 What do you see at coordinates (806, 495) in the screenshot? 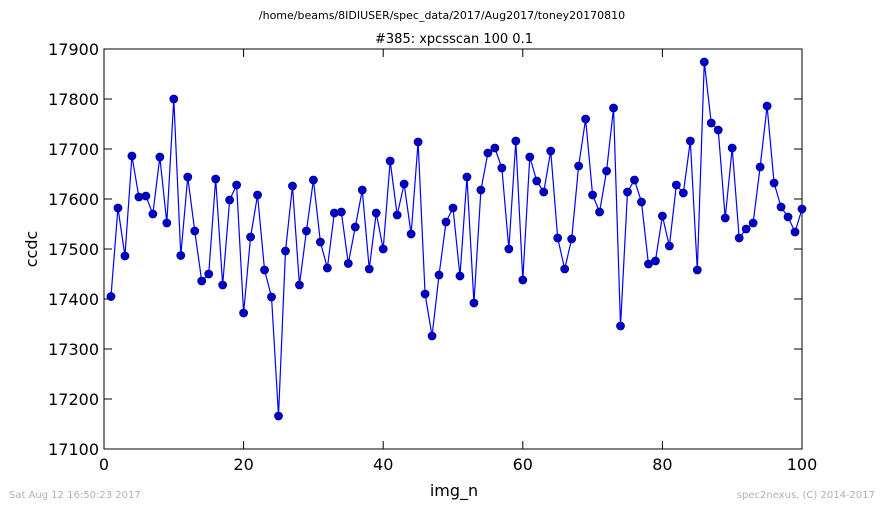
I see `footer-credit: spec2nexus, (C) 2014-2017` at bounding box center [806, 495].